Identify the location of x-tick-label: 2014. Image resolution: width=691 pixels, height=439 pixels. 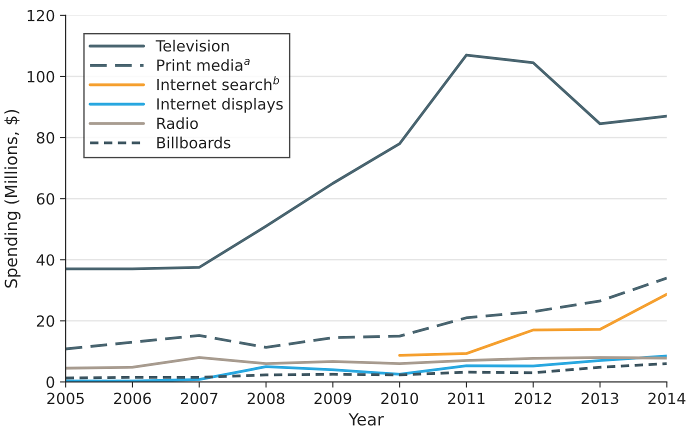
(667, 398).